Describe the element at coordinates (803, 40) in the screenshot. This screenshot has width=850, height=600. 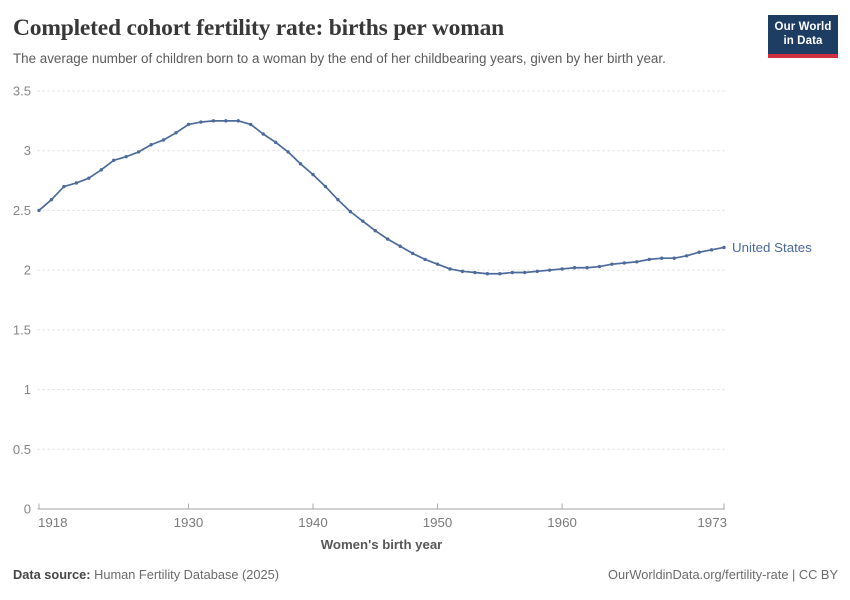
I see `owid-logo-line2: in Data` at that location.